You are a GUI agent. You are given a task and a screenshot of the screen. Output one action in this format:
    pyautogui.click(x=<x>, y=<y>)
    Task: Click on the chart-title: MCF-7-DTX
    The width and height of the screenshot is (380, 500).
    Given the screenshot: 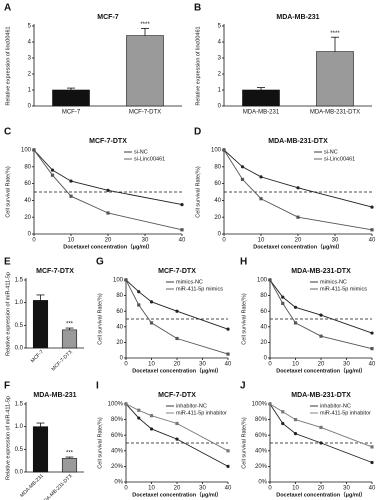 What is the action you would take?
    pyautogui.click(x=177, y=395)
    